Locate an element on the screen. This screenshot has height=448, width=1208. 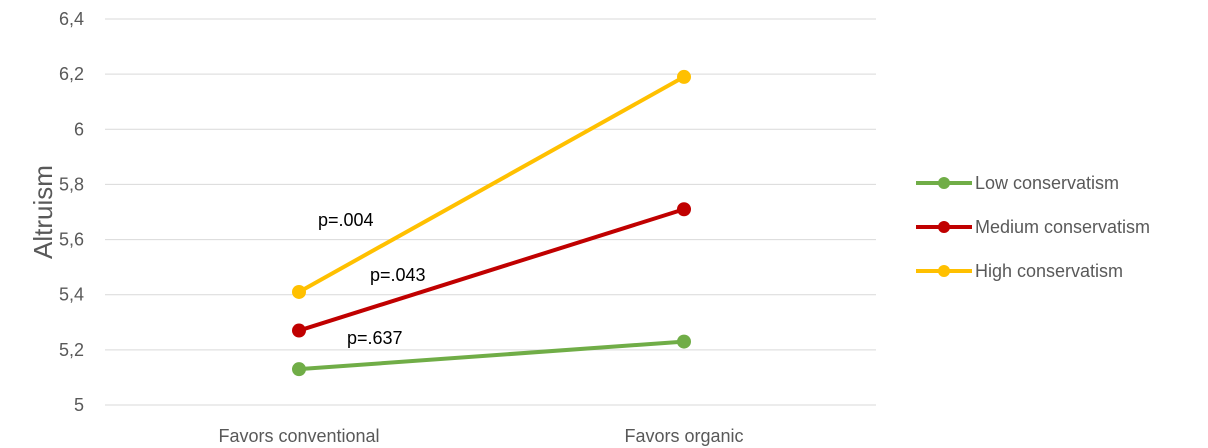
y-axis-label: Altruism is located at coordinates (43, 212).